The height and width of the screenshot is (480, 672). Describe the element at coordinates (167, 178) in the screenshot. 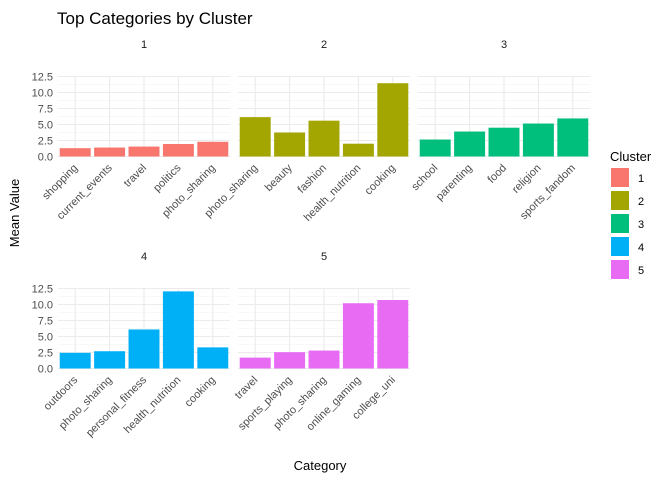

I see `x-tick-label: politics` at that location.